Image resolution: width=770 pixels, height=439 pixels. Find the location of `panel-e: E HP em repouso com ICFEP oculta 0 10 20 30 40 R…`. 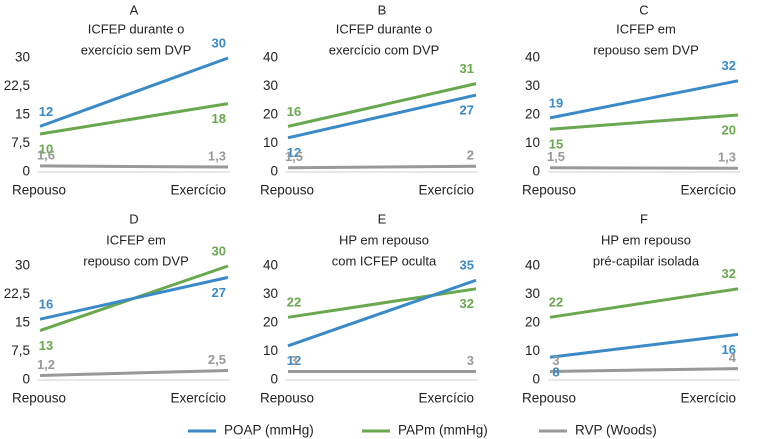

panel-e: E HP em repouso com ICFEP oculta 0 10 20 30 40 R… is located at coordinates (369, 308).